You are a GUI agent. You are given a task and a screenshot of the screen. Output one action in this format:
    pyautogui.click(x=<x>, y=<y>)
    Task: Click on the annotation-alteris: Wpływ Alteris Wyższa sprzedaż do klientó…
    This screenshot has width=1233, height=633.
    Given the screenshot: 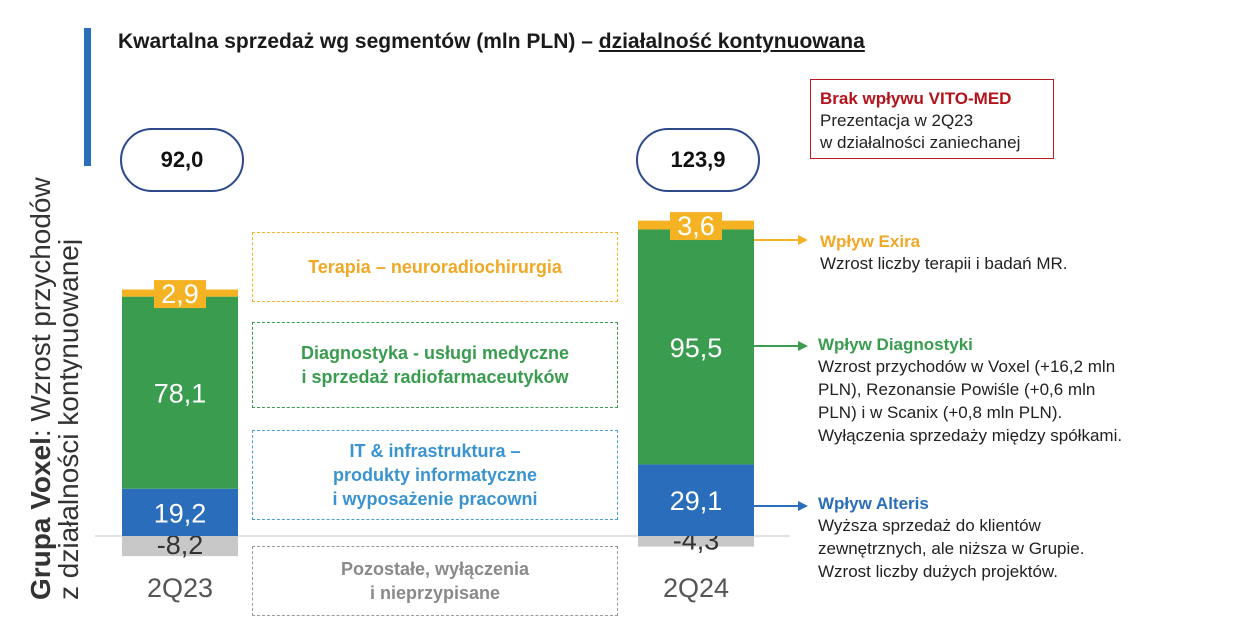 What is the action you would take?
    pyautogui.click(x=951, y=537)
    